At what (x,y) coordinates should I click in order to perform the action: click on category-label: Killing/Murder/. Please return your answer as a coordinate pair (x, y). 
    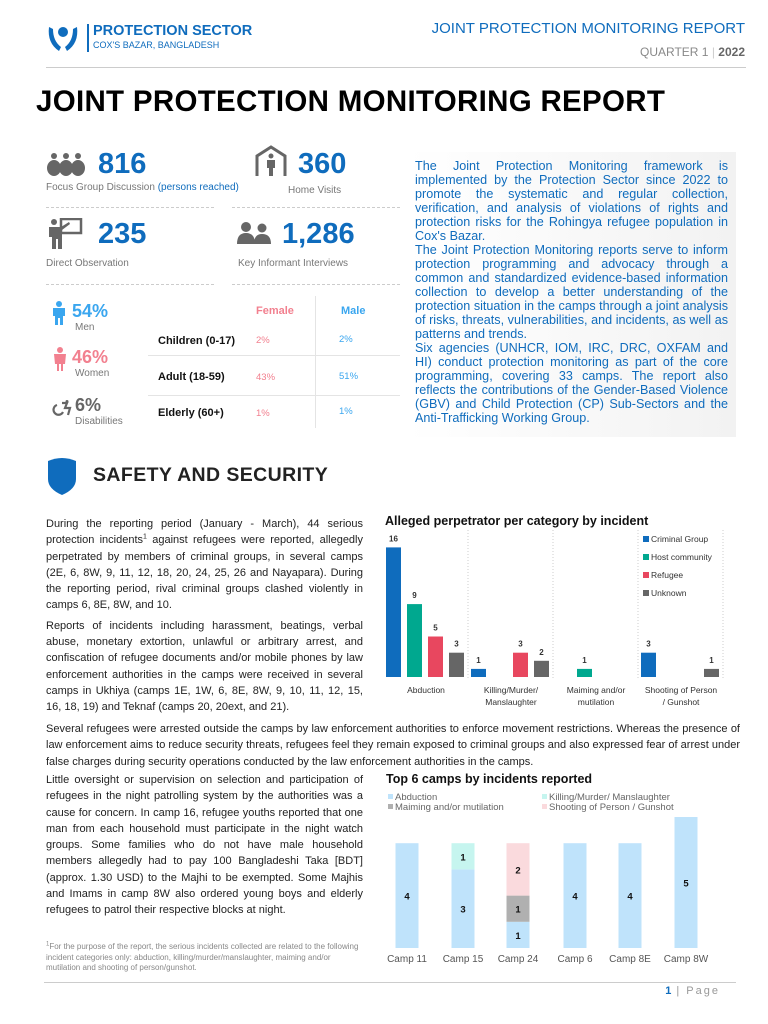
    Looking at the image, I should click on (511, 690).